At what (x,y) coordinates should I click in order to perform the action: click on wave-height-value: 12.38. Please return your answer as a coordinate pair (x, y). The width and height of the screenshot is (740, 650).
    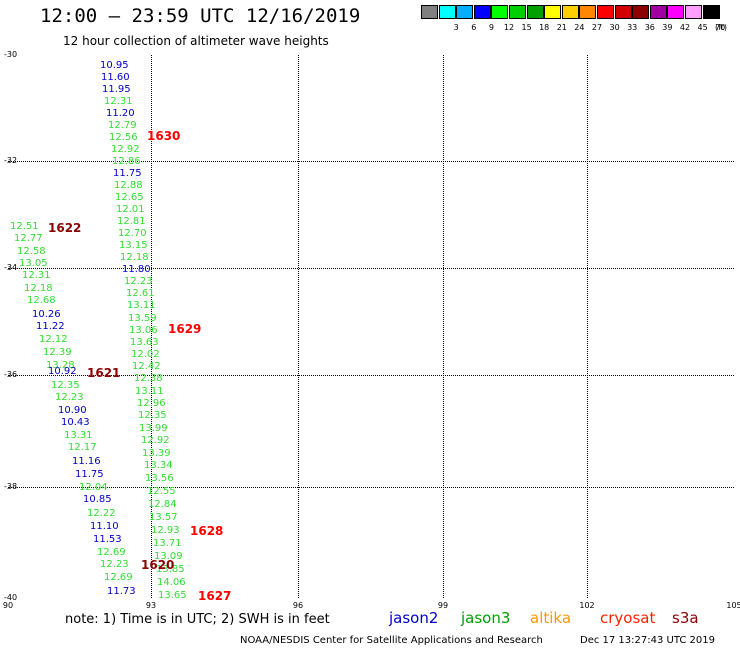
    Looking at the image, I should click on (148, 378).